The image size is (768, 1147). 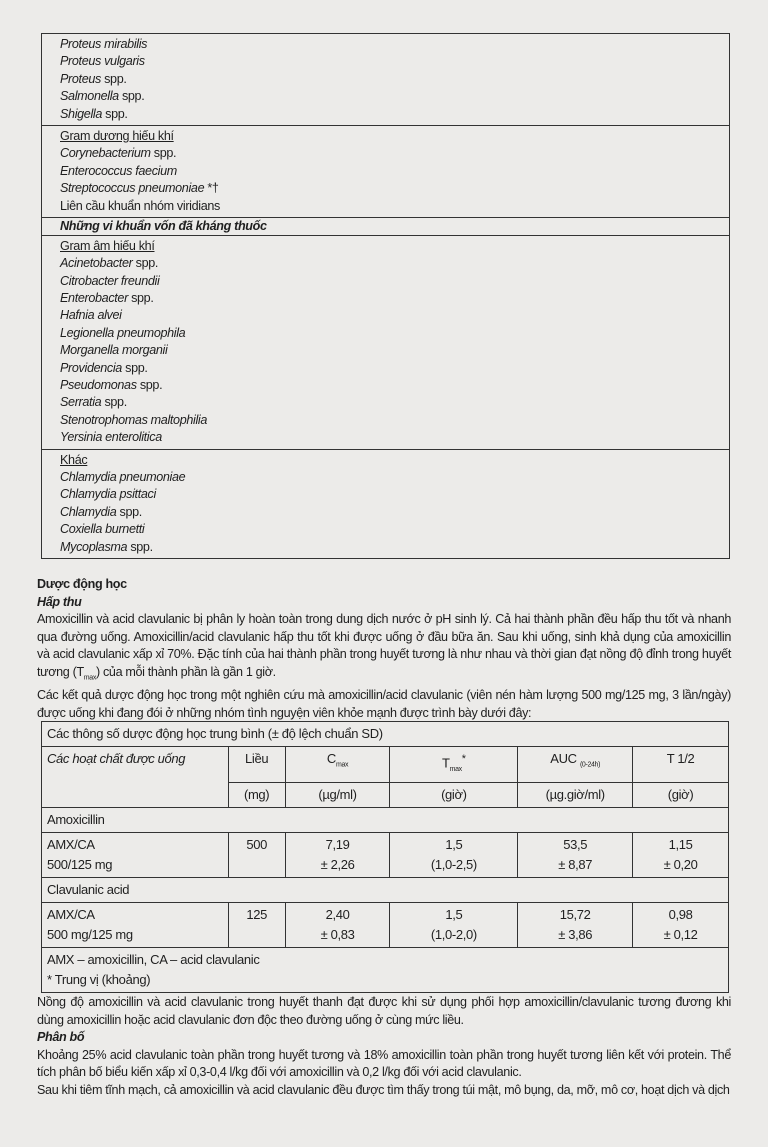 I want to click on species-item: Streptococcus pneumoniae *†, so click(x=394, y=188).